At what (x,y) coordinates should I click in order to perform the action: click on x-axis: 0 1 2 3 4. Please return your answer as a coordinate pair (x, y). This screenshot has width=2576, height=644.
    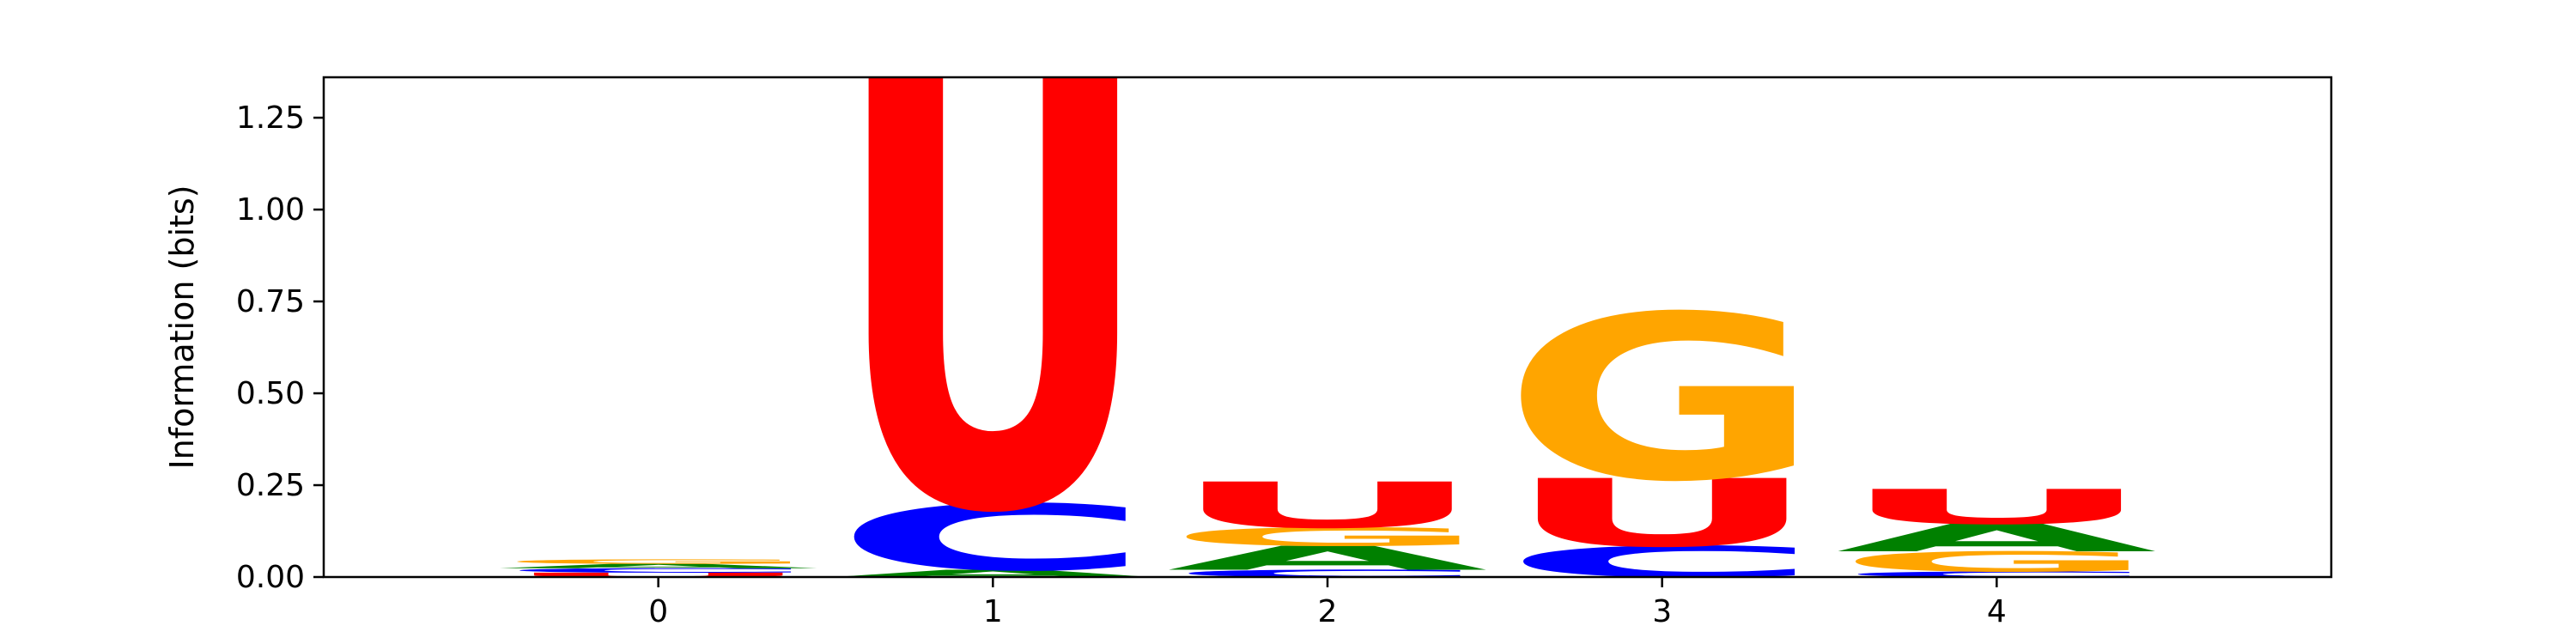
    Looking at the image, I should click on (1327, 603).